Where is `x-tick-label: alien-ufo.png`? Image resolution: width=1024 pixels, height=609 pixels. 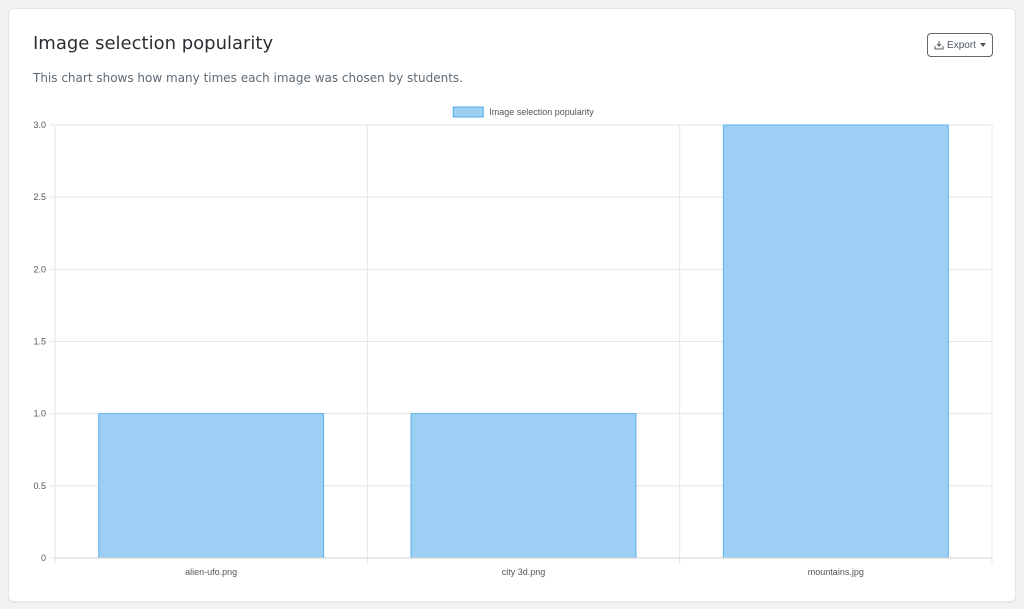 x-tick-label: alien-ufo.png is located at coordinates (211, 572).